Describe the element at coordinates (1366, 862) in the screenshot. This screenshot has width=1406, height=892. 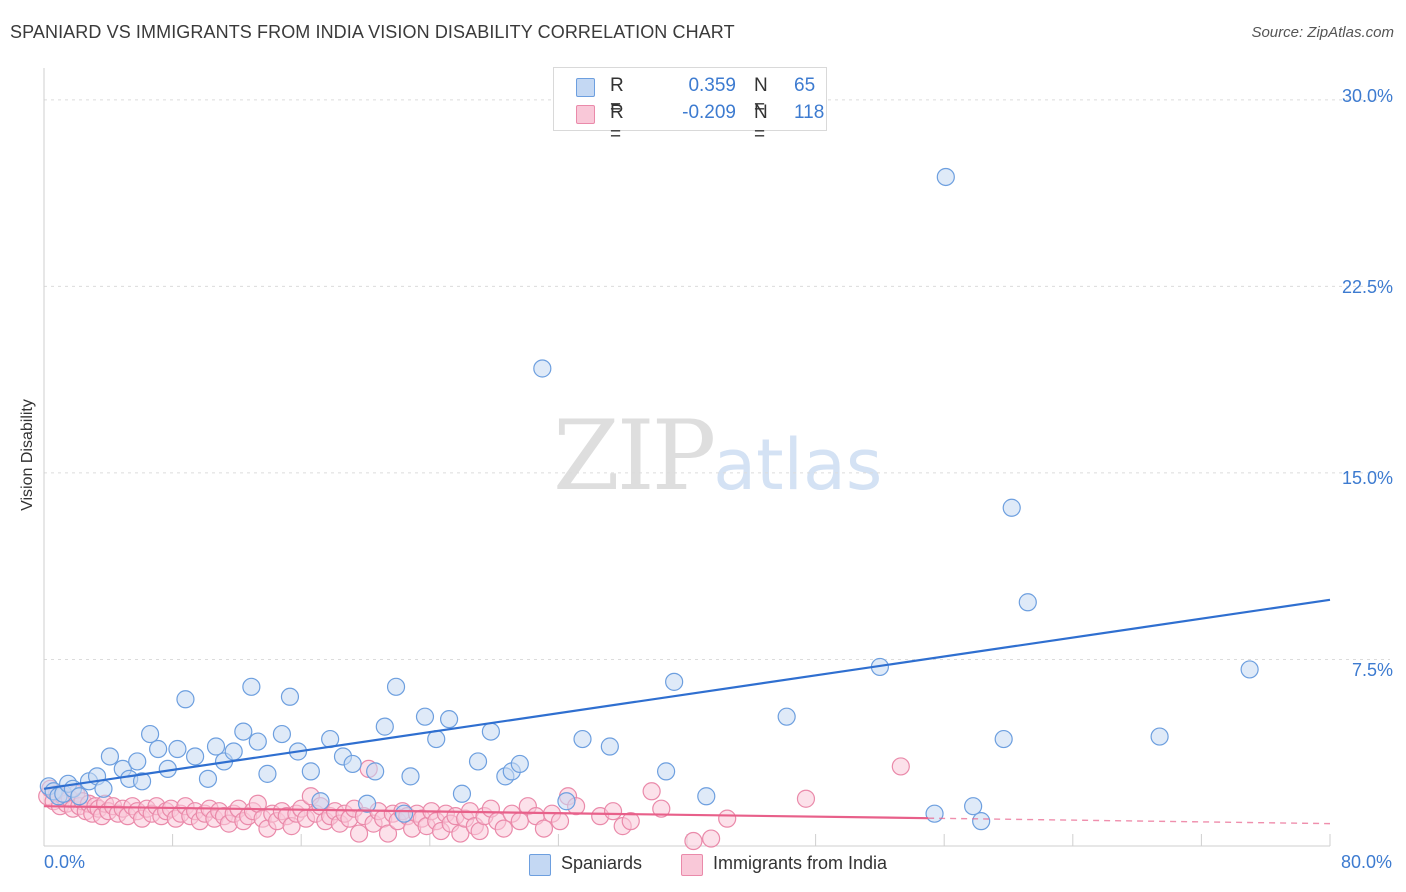
I see `x-tick-max: 80.0%` at that location.